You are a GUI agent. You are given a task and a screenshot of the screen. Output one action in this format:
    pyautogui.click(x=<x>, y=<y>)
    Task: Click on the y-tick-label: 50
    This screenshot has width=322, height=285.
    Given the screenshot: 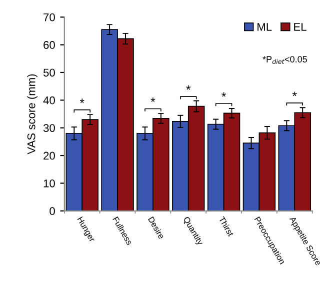 What is the action you would take?
    pyautogui.click(x=49, y=72)
    